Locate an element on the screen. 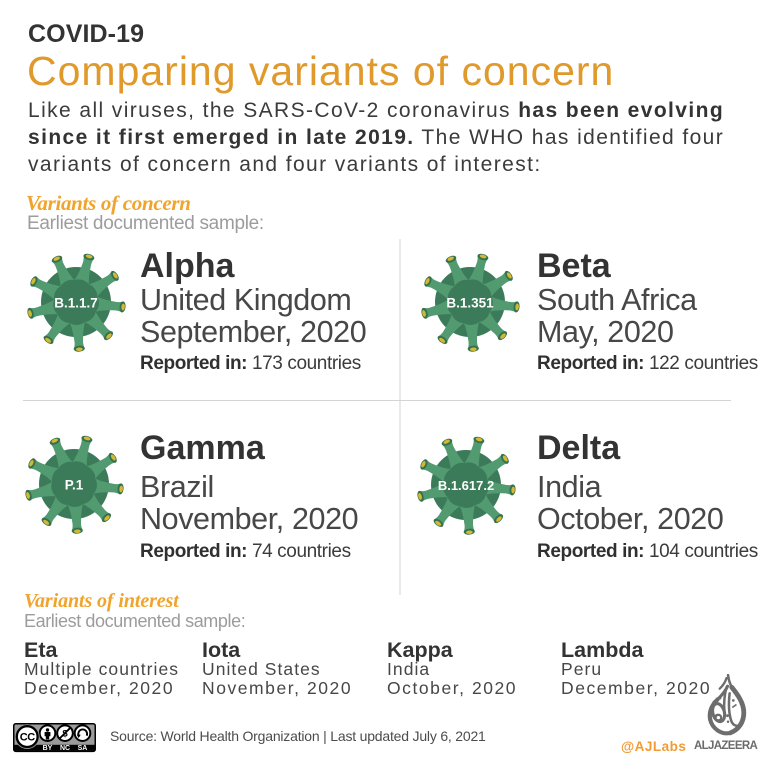  svg-text: CC is located at coordinates (27, 738).